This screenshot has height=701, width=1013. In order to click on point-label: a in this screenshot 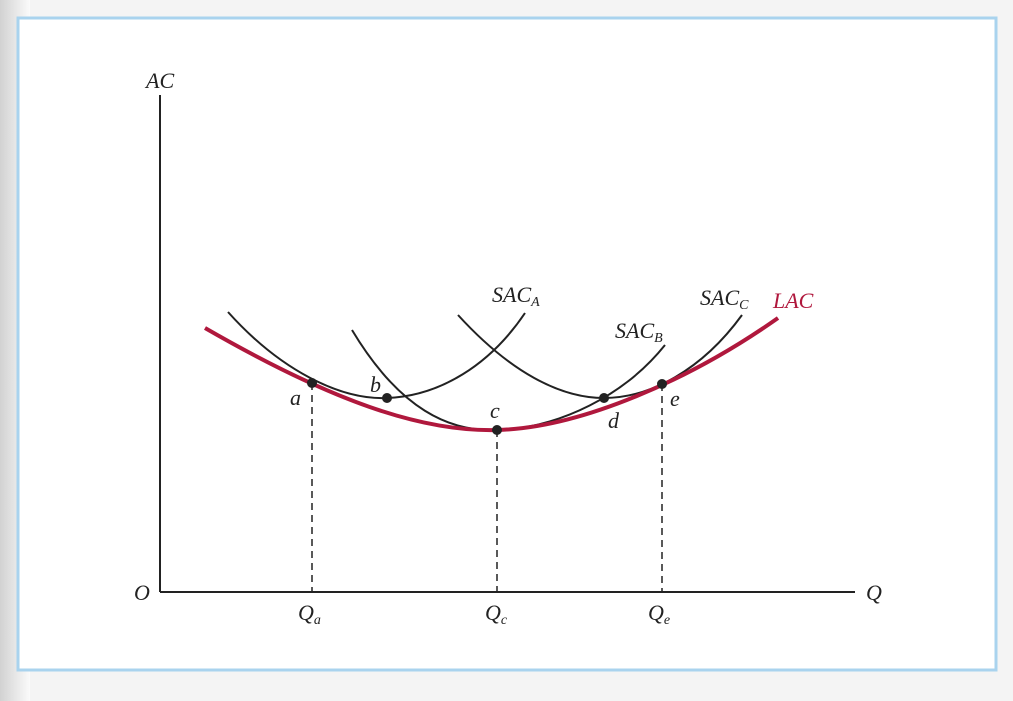, I will do `click(295, 397)`.